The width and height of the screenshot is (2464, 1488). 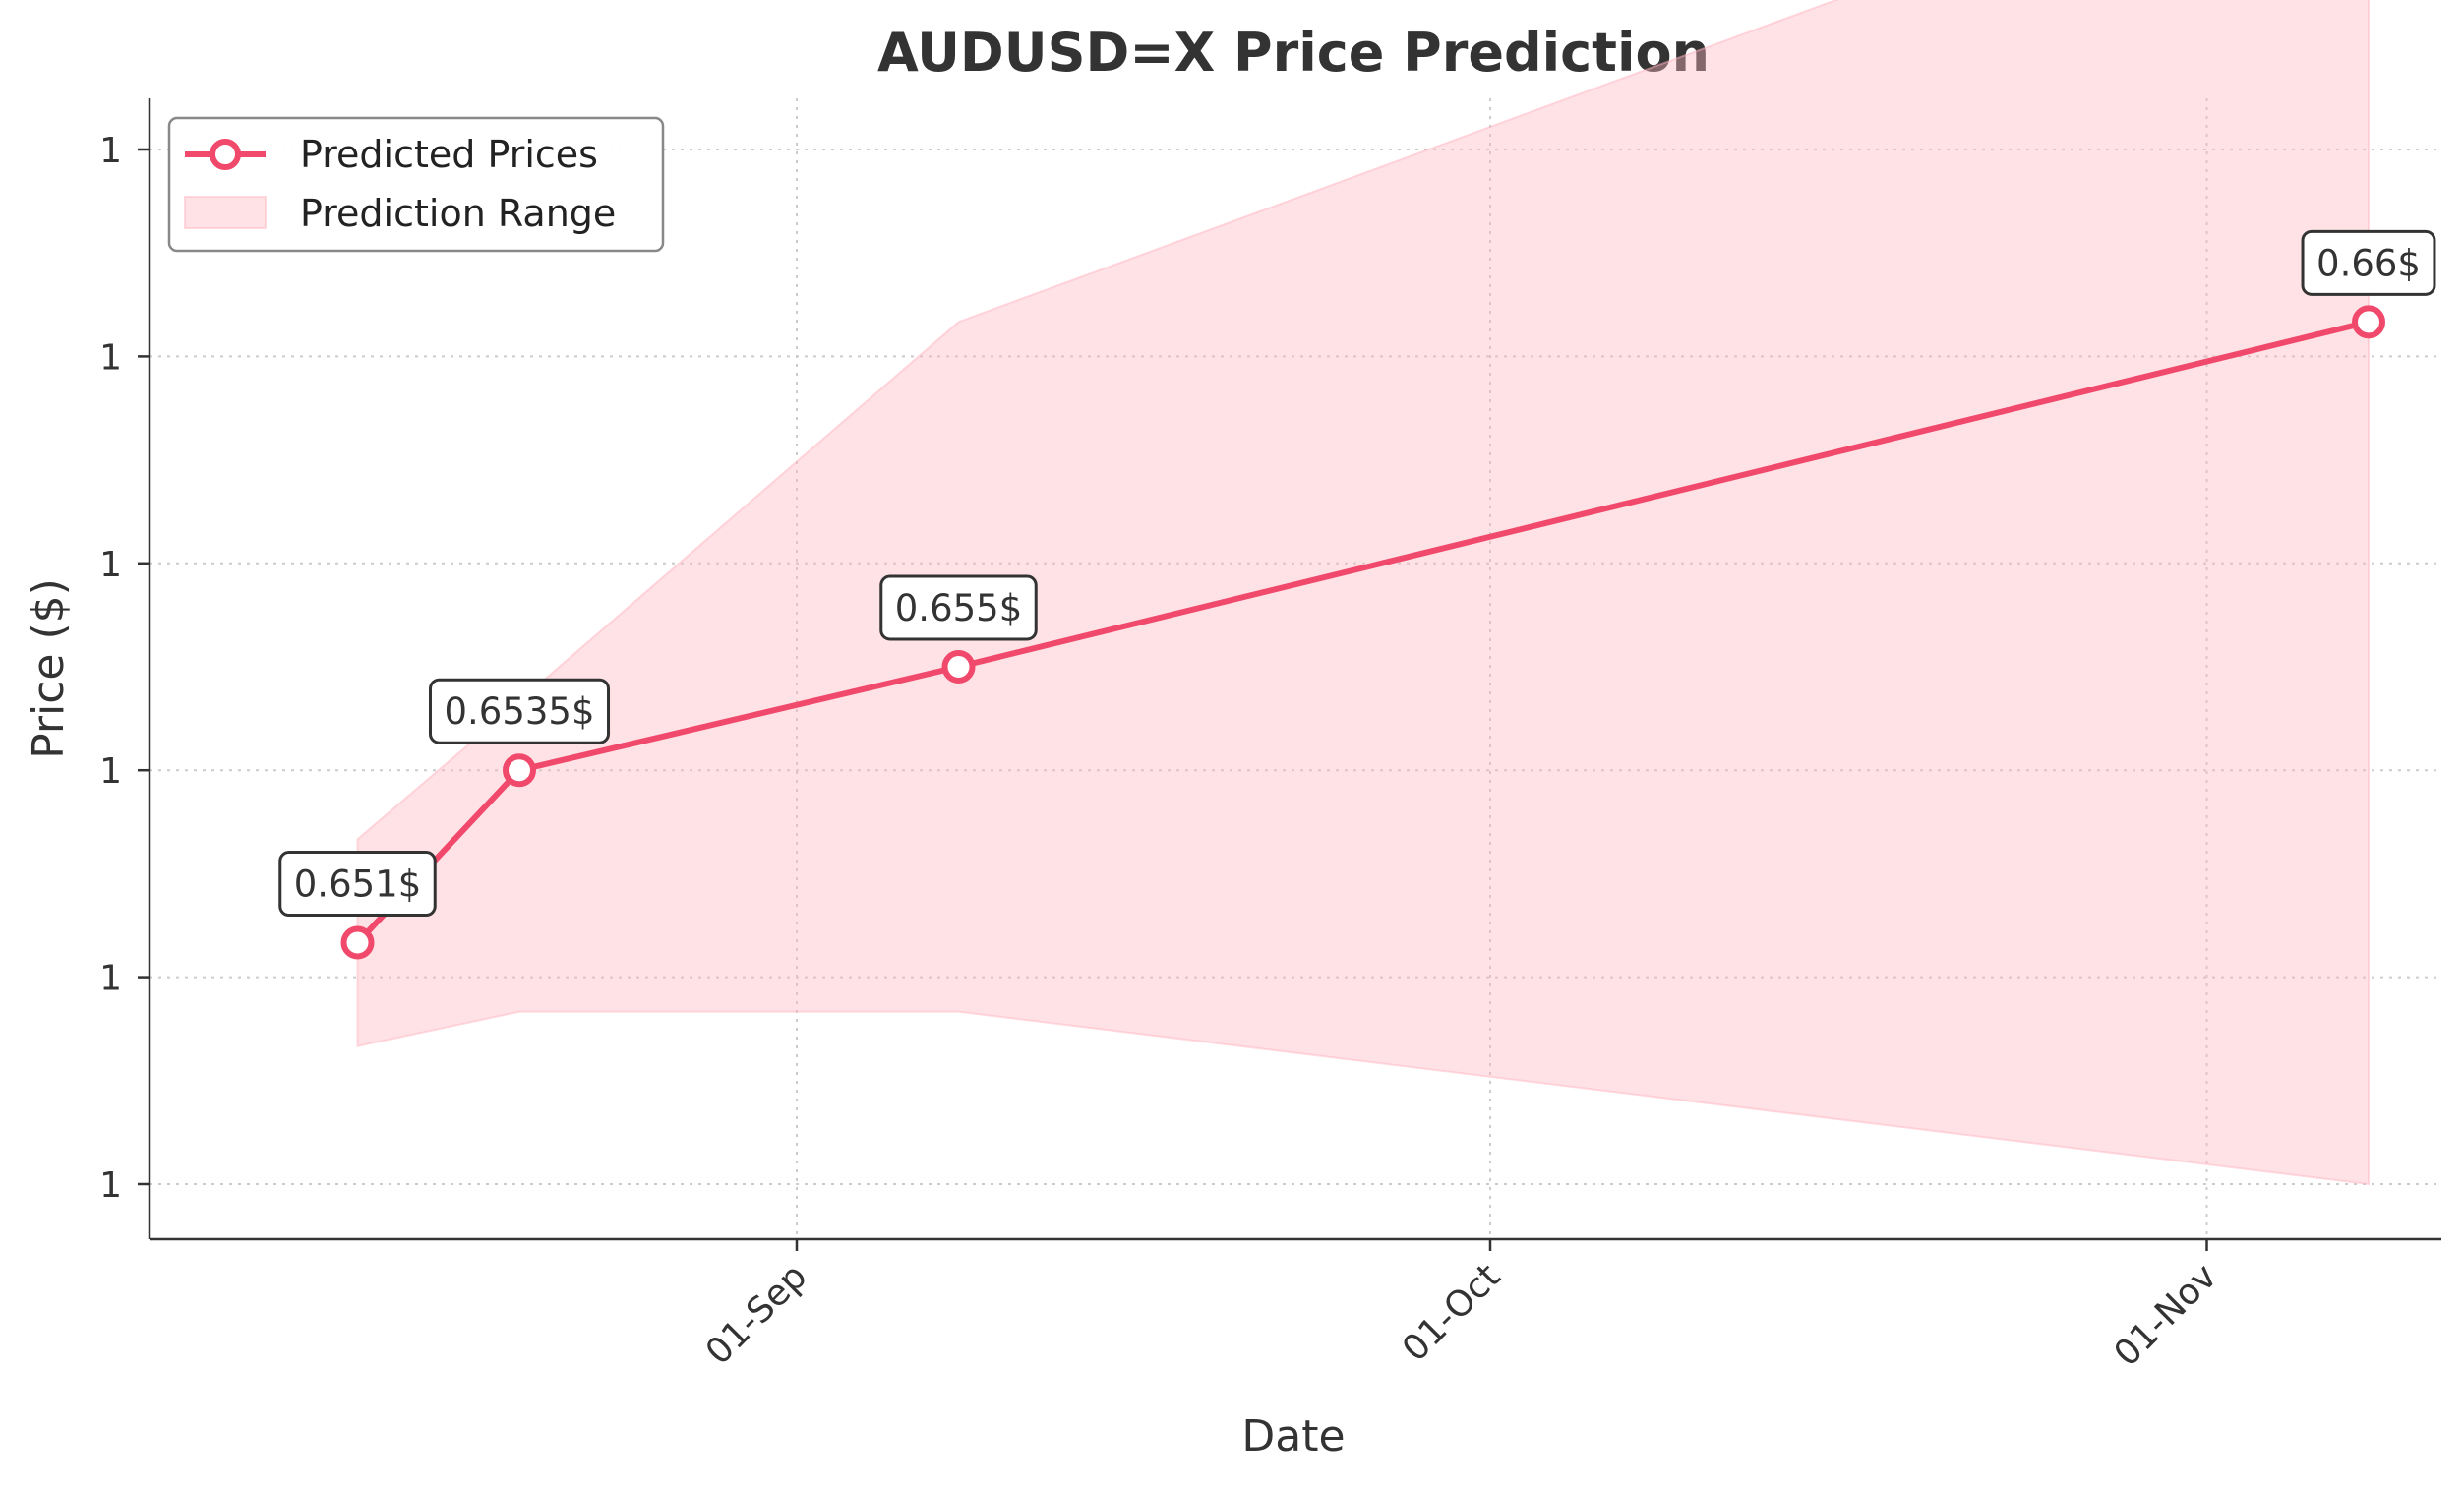 I want to click on data-label: 0.66$, so click(x=2368, y=262).